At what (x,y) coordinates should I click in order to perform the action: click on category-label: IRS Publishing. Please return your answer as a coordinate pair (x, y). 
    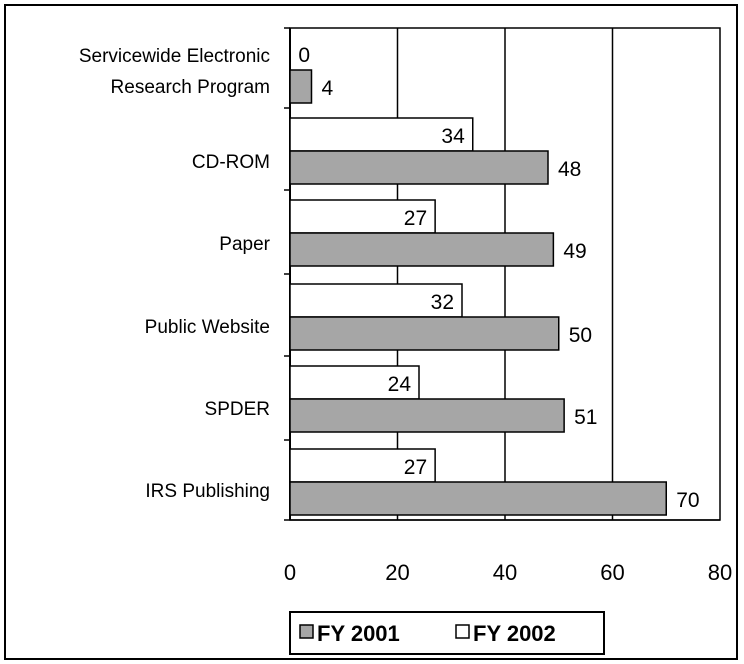
    Looking at the image, I should click on (207, 491).